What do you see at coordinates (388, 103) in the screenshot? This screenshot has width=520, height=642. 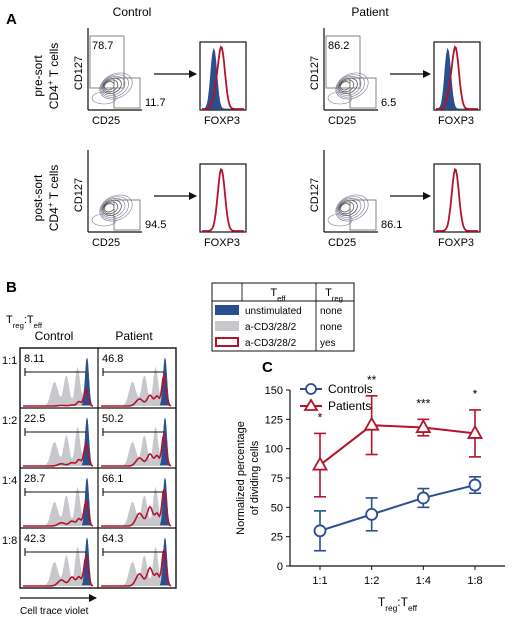 I see `gate-value-bottom-right: 6.5` at bounding box center [388, 103].